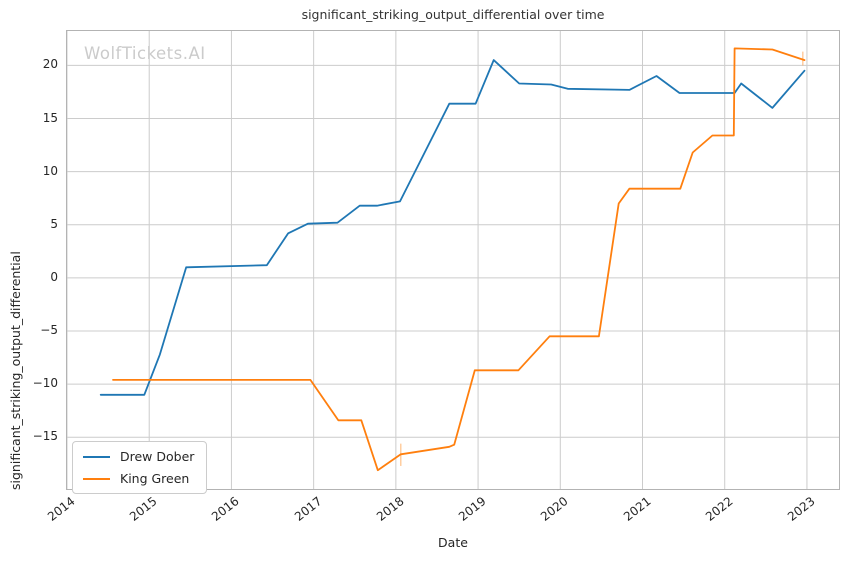 Image resolution: width=850 pixels, height=561 pixels. Describe the element at coordinates (140, 467) in the screenshot. I see `legend: Drew Dober King Green` at that location.